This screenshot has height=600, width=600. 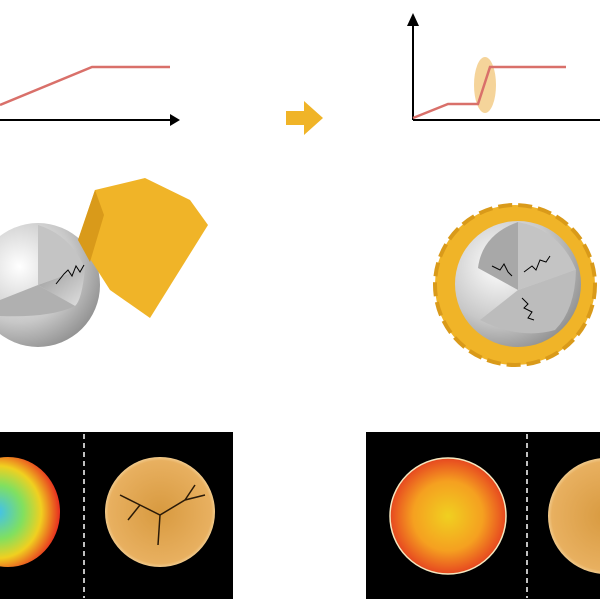 I want to click on particle-left, so click(x=104, y=262).